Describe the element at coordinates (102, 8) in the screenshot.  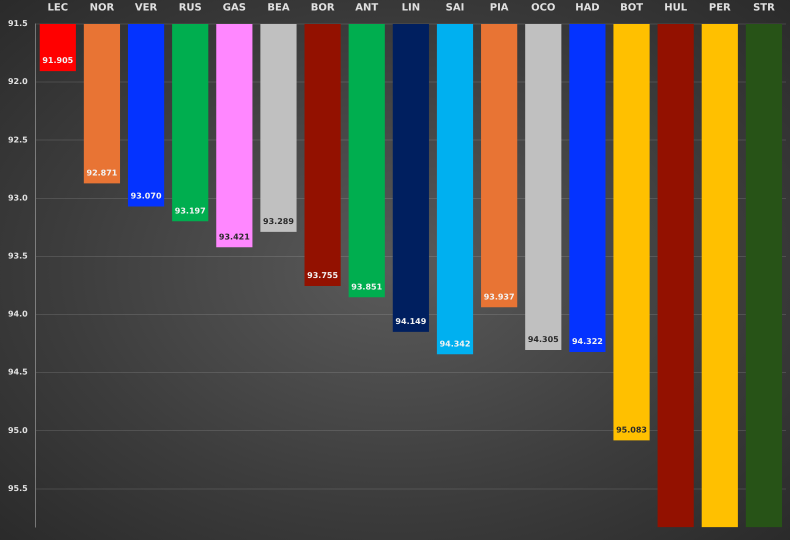
I see `x-tick-label: NOR` at that location.